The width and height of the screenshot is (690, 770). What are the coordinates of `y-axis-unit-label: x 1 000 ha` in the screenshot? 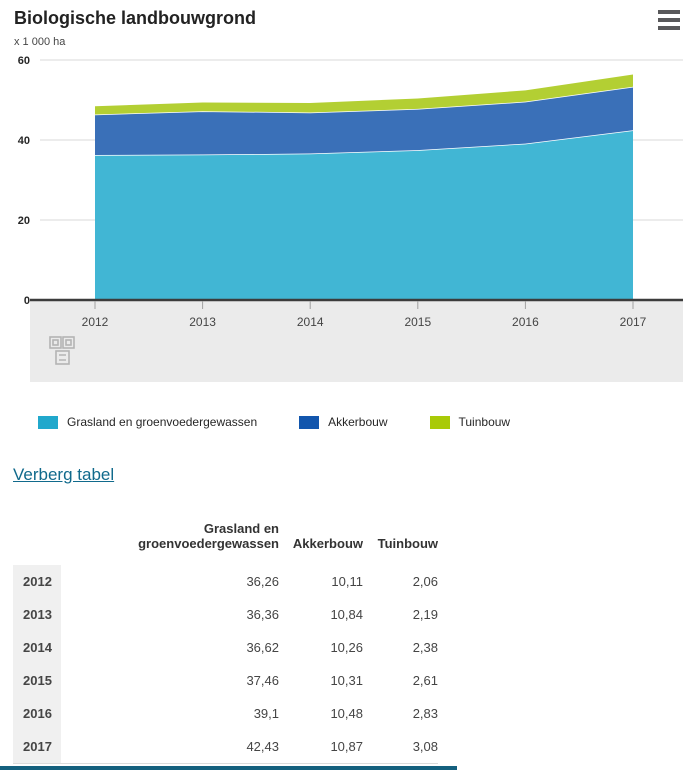 It's located at (40, 42).